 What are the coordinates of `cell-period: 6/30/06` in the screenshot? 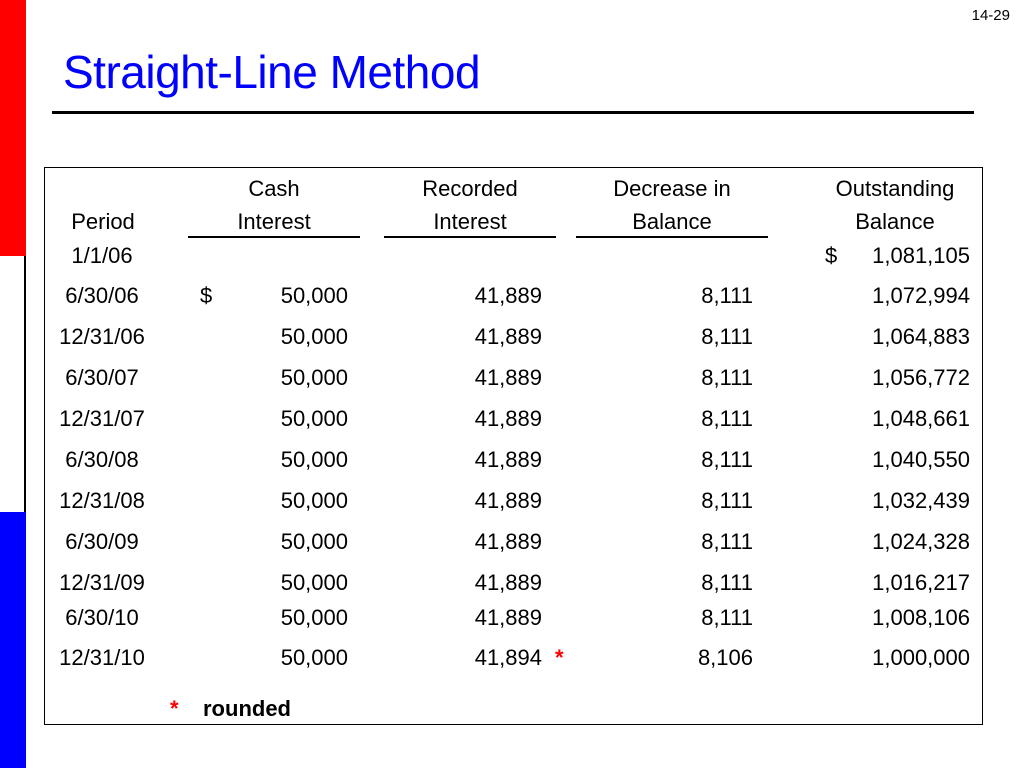 It's located at (102, 295).